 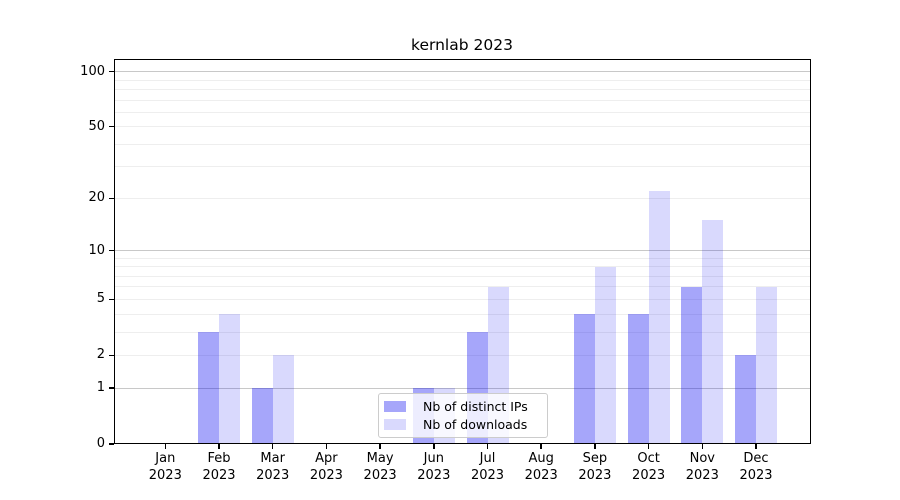 What do you see at coordinates (702, 467) in the screenshot?
I see `x-tick-label: Nov 2023` at bounding box center [702, 467].